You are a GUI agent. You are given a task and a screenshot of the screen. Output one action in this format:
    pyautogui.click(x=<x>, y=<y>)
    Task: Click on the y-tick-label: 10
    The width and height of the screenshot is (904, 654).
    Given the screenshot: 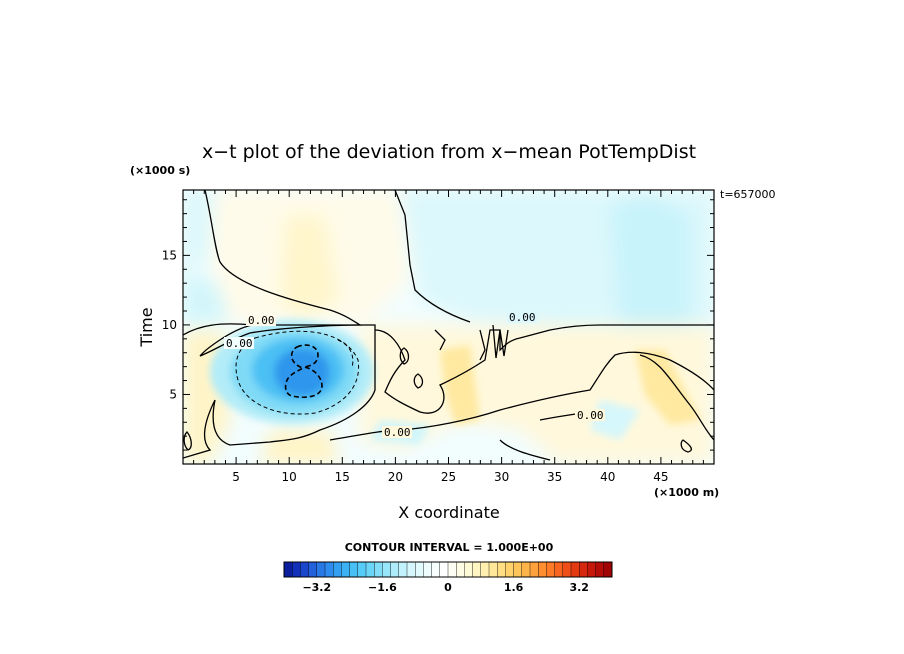 What is the action you would take?
    pyautogui.click(x=169, y=325)
    